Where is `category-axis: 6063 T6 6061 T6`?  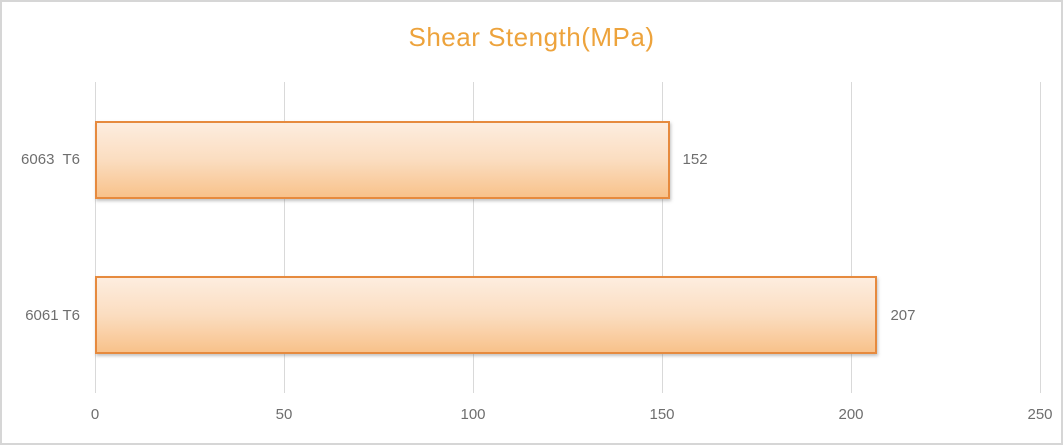
category-axis: 6063 T6 6061 T6 is located at coordinates (41, 237).